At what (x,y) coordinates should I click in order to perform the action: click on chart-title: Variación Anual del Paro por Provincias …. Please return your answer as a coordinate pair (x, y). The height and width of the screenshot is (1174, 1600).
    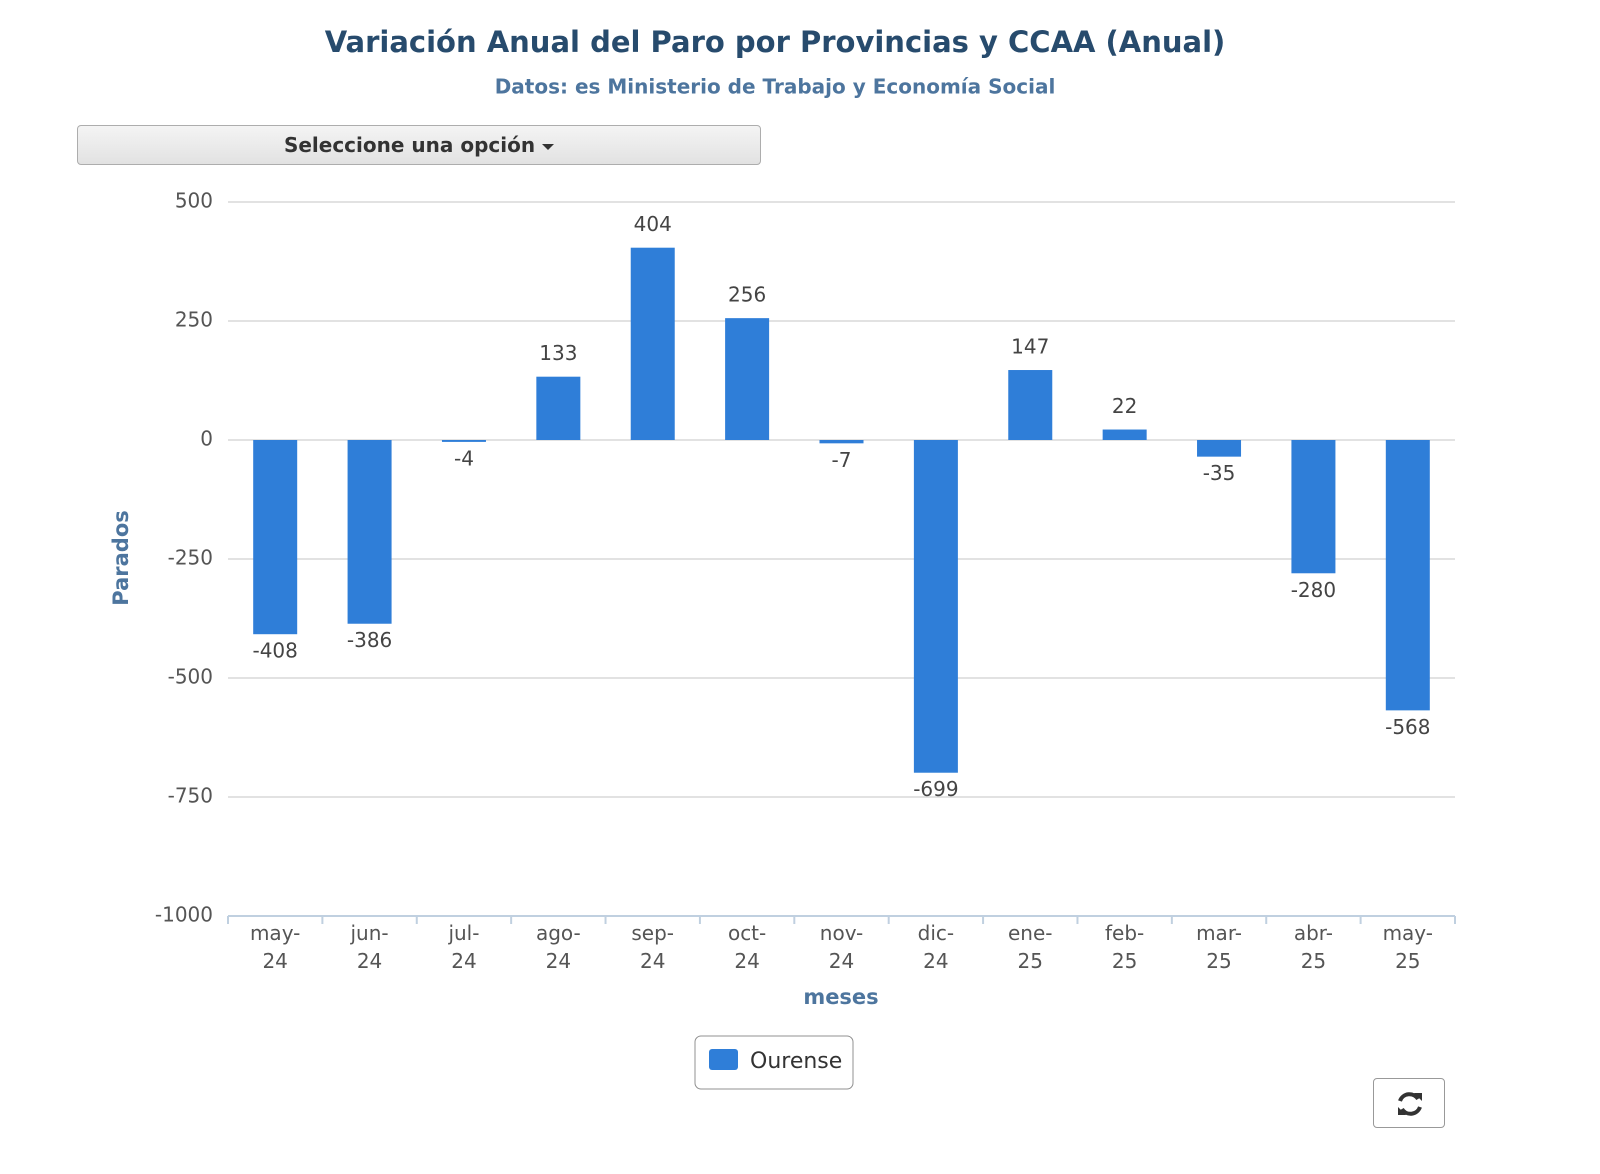
    Looking at the image, I should click on (775, 42).